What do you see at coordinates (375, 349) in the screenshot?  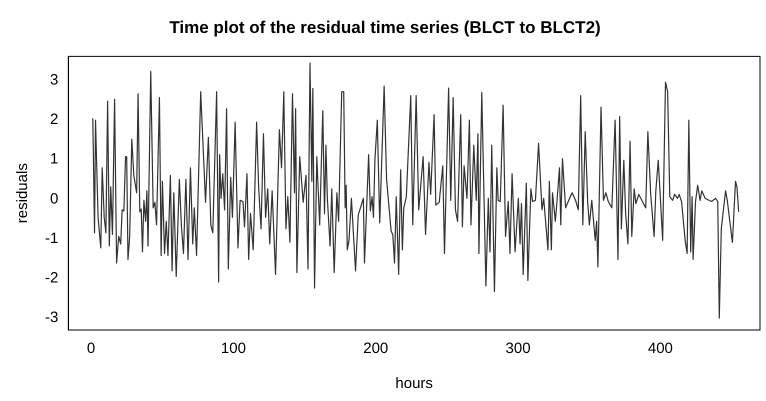 I see `x-tick-label: 200` at bounding box center [375, 349].